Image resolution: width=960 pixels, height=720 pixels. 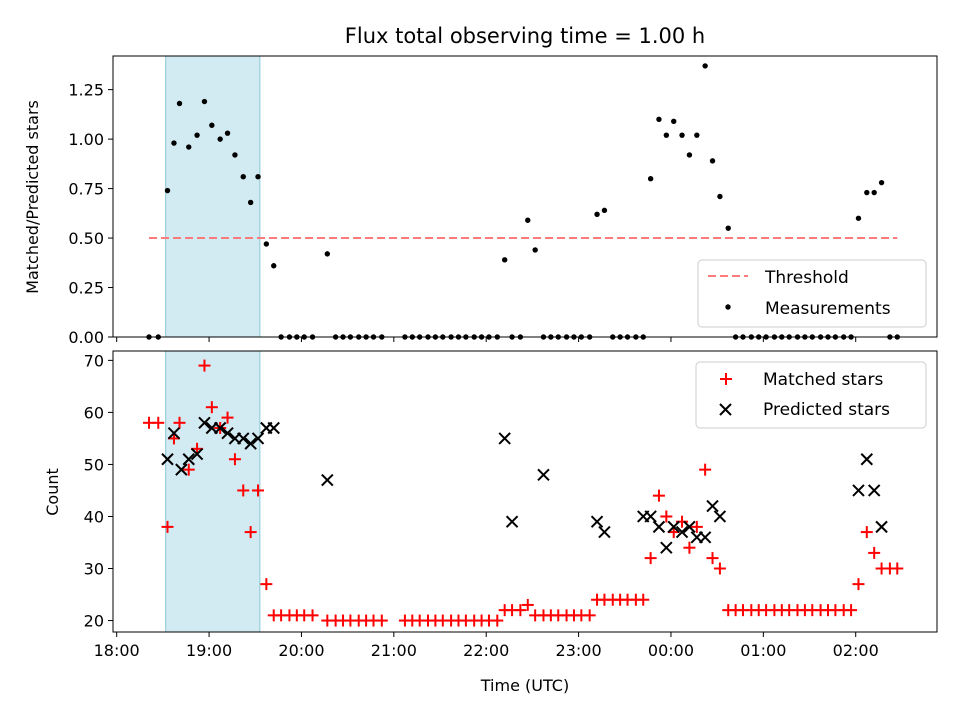 What do you see at coordinates (524, 685) in the screenshot?
I see `x-axis-label: Time (UTC)` at bounding box center [524, 685].